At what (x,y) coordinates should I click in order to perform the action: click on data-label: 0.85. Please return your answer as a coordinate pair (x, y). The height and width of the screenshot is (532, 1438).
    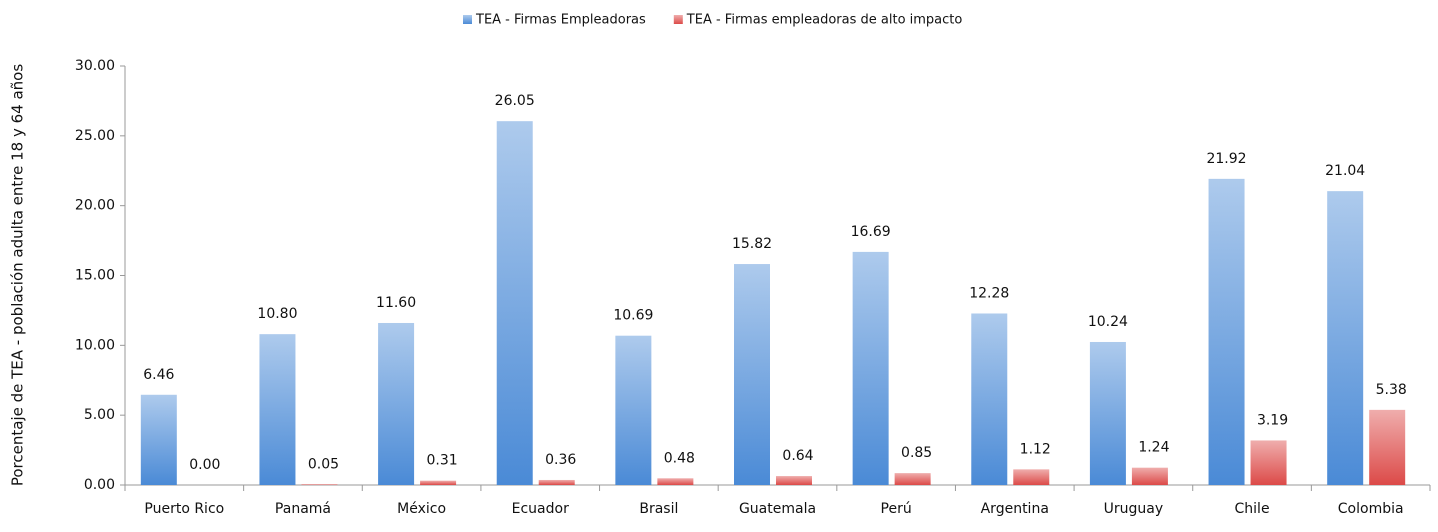
    Looking at the image, I should click on (916, 453).